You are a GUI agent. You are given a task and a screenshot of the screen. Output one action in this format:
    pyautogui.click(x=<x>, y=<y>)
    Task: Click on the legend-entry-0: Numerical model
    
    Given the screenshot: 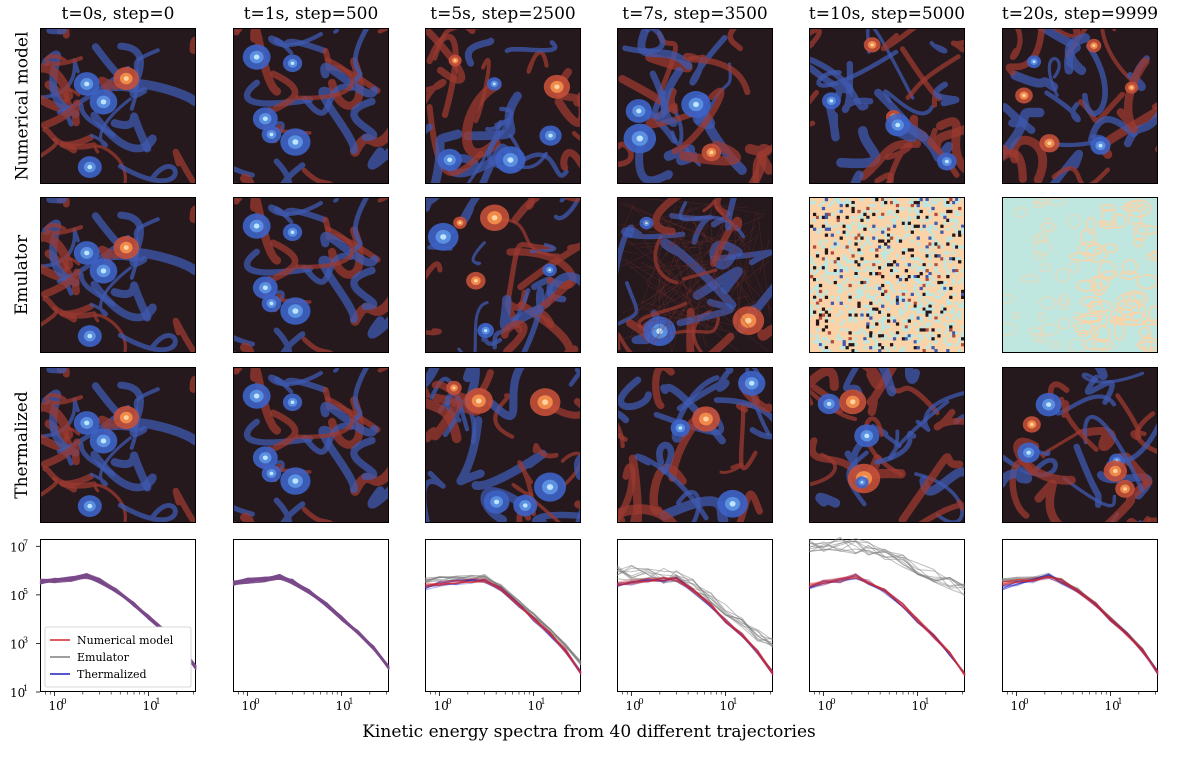 What is the action you would take?
    pyautogui.click(x=125, y=640)
    